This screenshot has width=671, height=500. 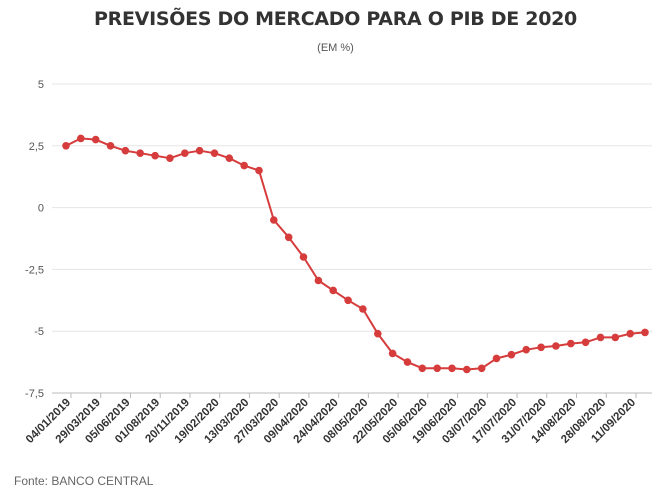 I want to click on y-tick-label: -5, so click(x=39, y=332).